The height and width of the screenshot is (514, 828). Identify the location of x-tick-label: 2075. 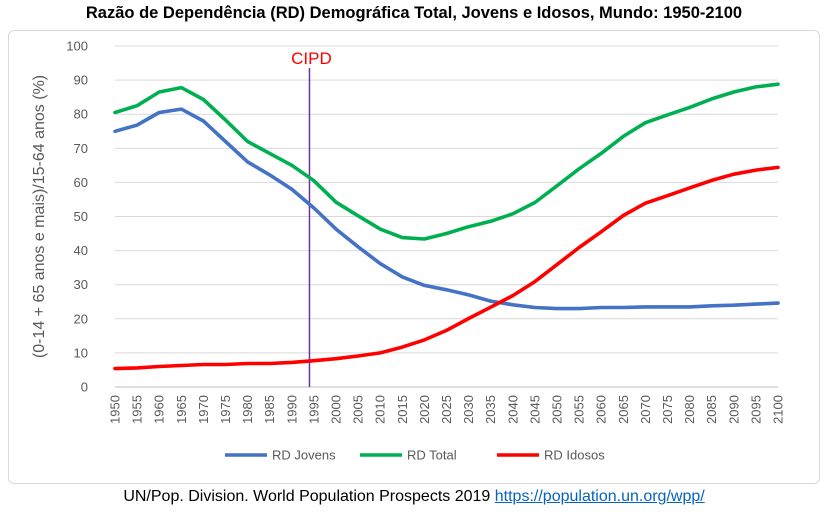
(667, 409).